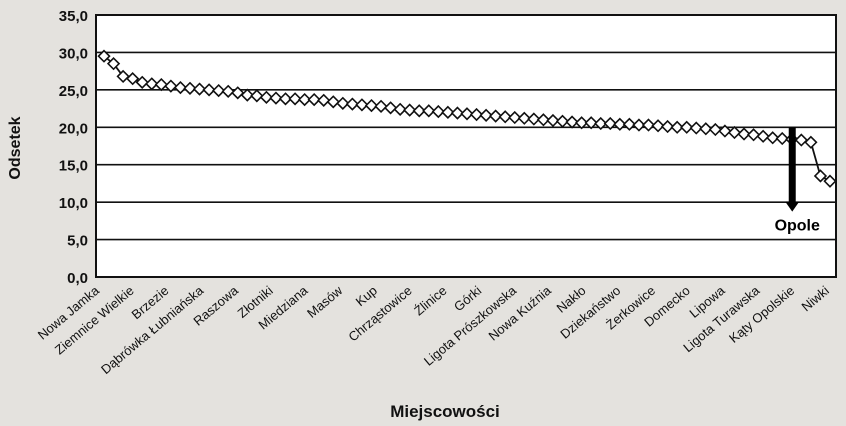 This screenshot has height=426, width=846. What do you see at coordinates (366, 296) in the screenshot?
I see `x-category-label: Kup` at bounding box center [366, 296].